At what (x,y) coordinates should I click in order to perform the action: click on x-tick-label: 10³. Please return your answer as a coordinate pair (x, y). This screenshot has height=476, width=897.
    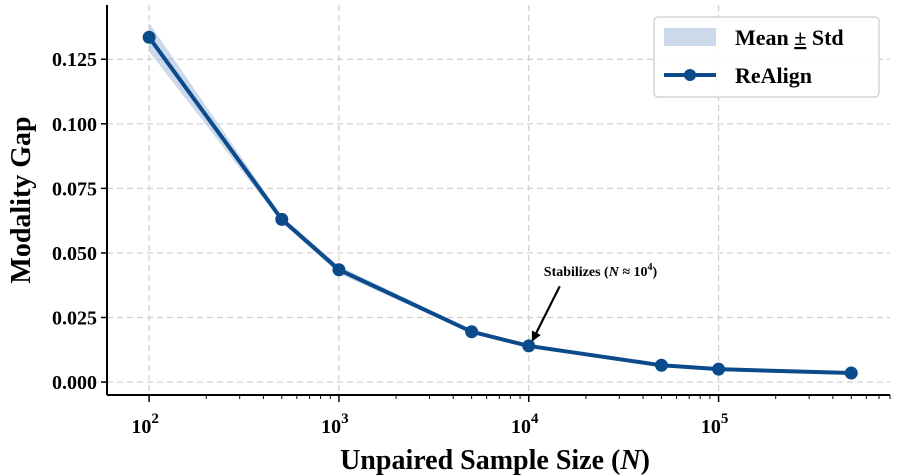
    Looking at the image, I should click on (335, 424).